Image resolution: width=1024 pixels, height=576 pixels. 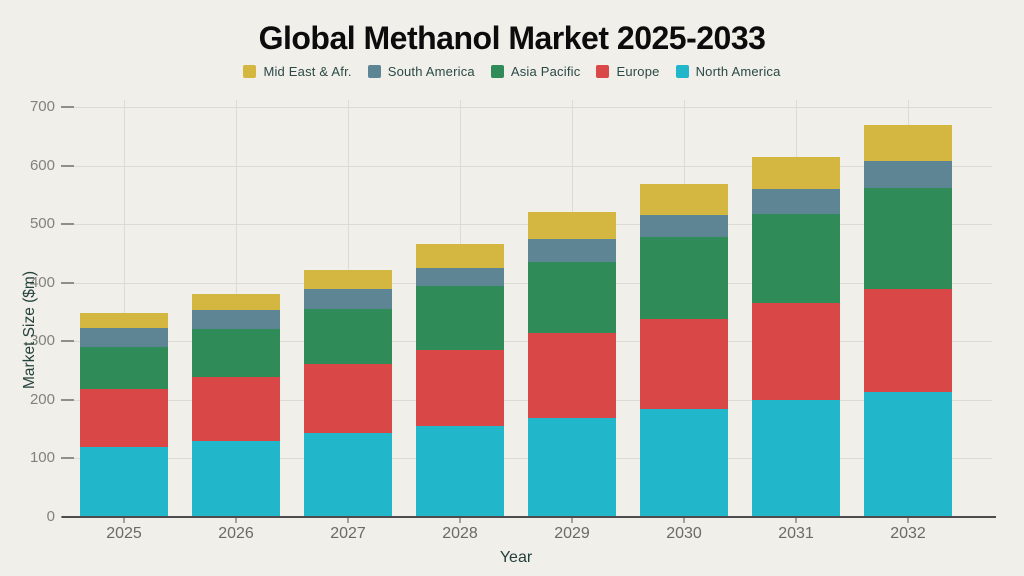 I want to click on bar-2029, so click(x=572, y=364).